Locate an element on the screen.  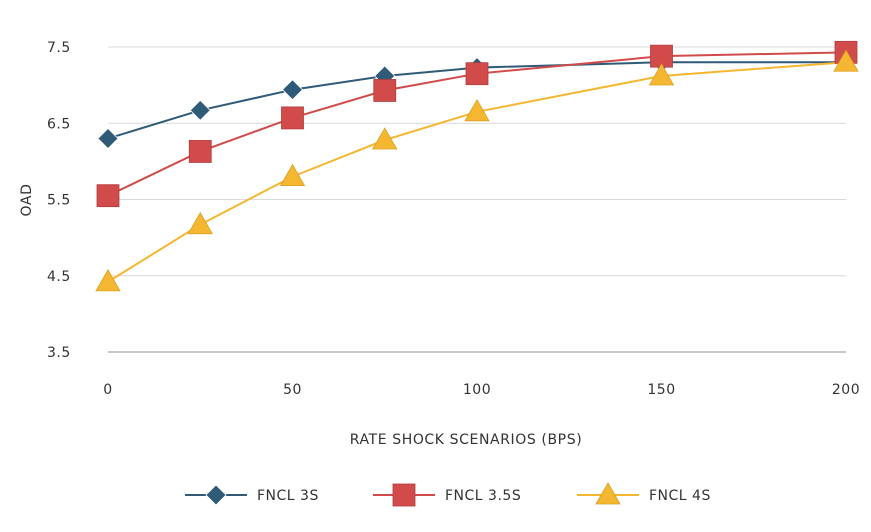
x-tick-label: 200 is located at coordinates (846, 390).